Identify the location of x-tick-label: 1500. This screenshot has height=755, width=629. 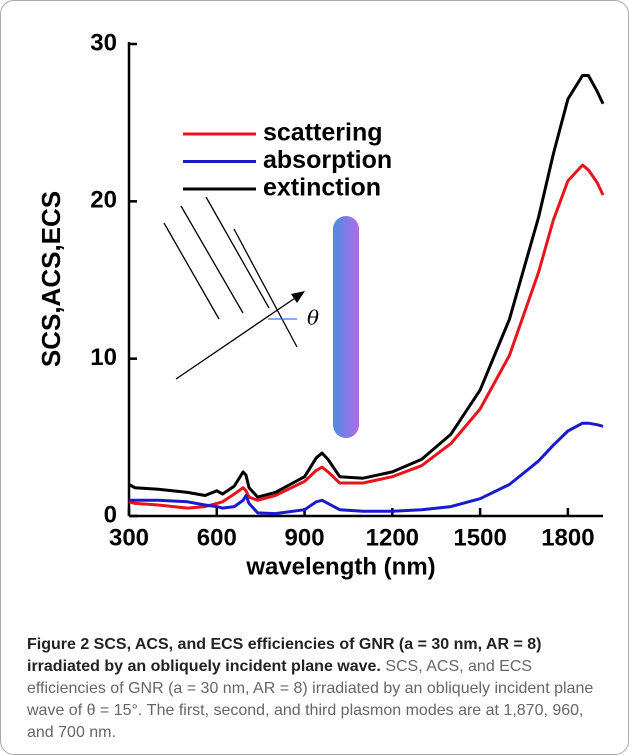
(479, 537).